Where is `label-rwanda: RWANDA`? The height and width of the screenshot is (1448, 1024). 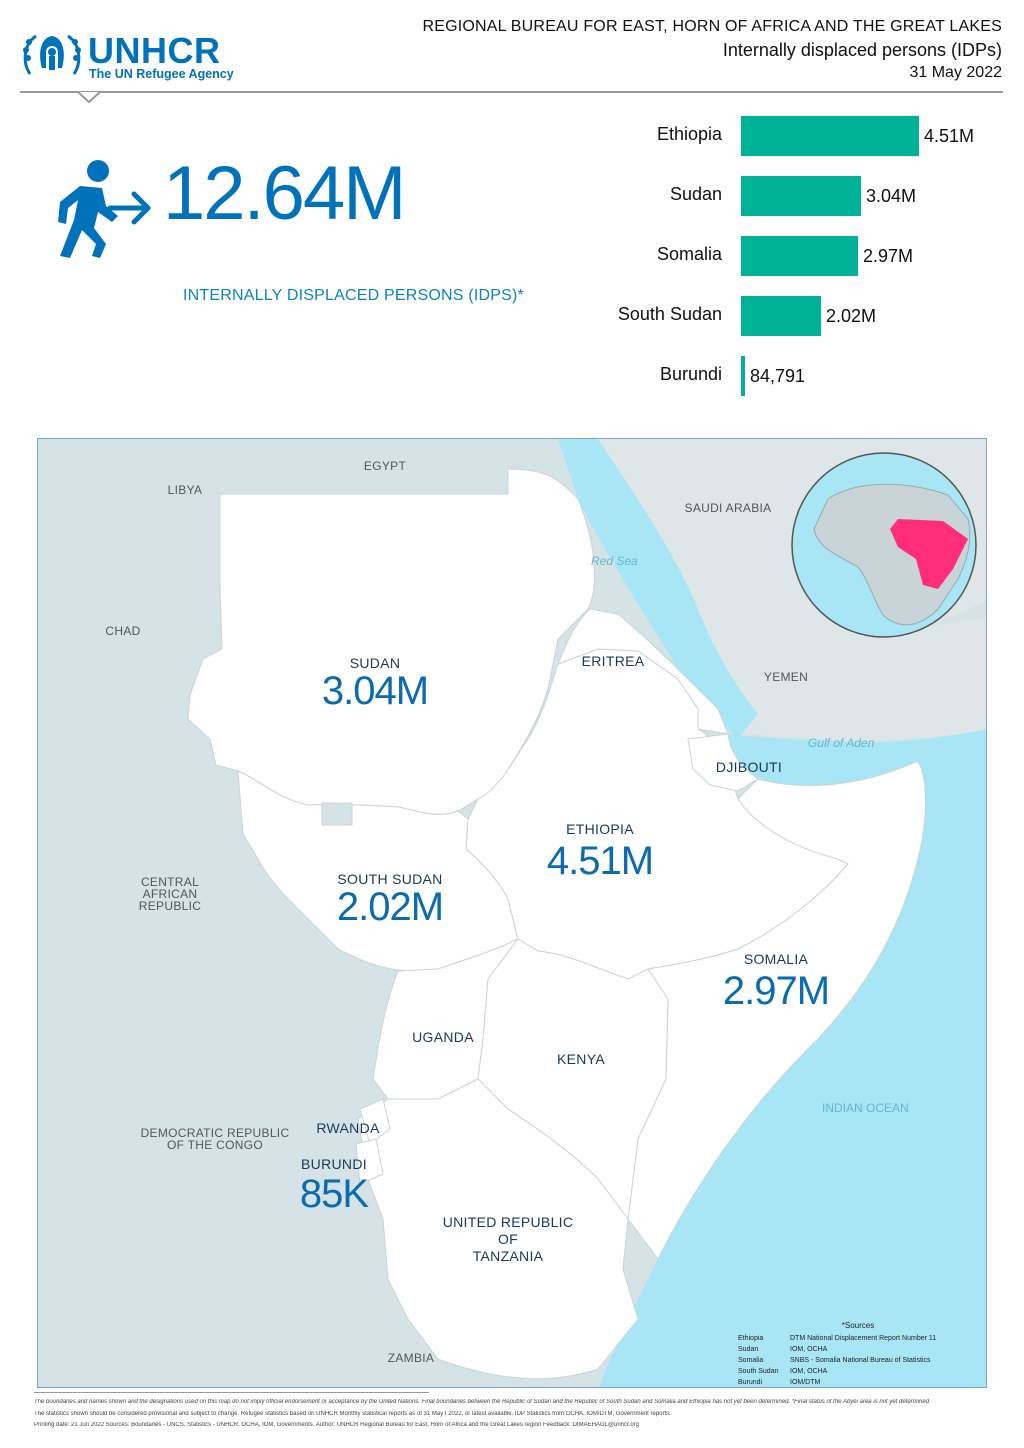 label-rwanda: RWANDA is located at coordinates (348, 1128).